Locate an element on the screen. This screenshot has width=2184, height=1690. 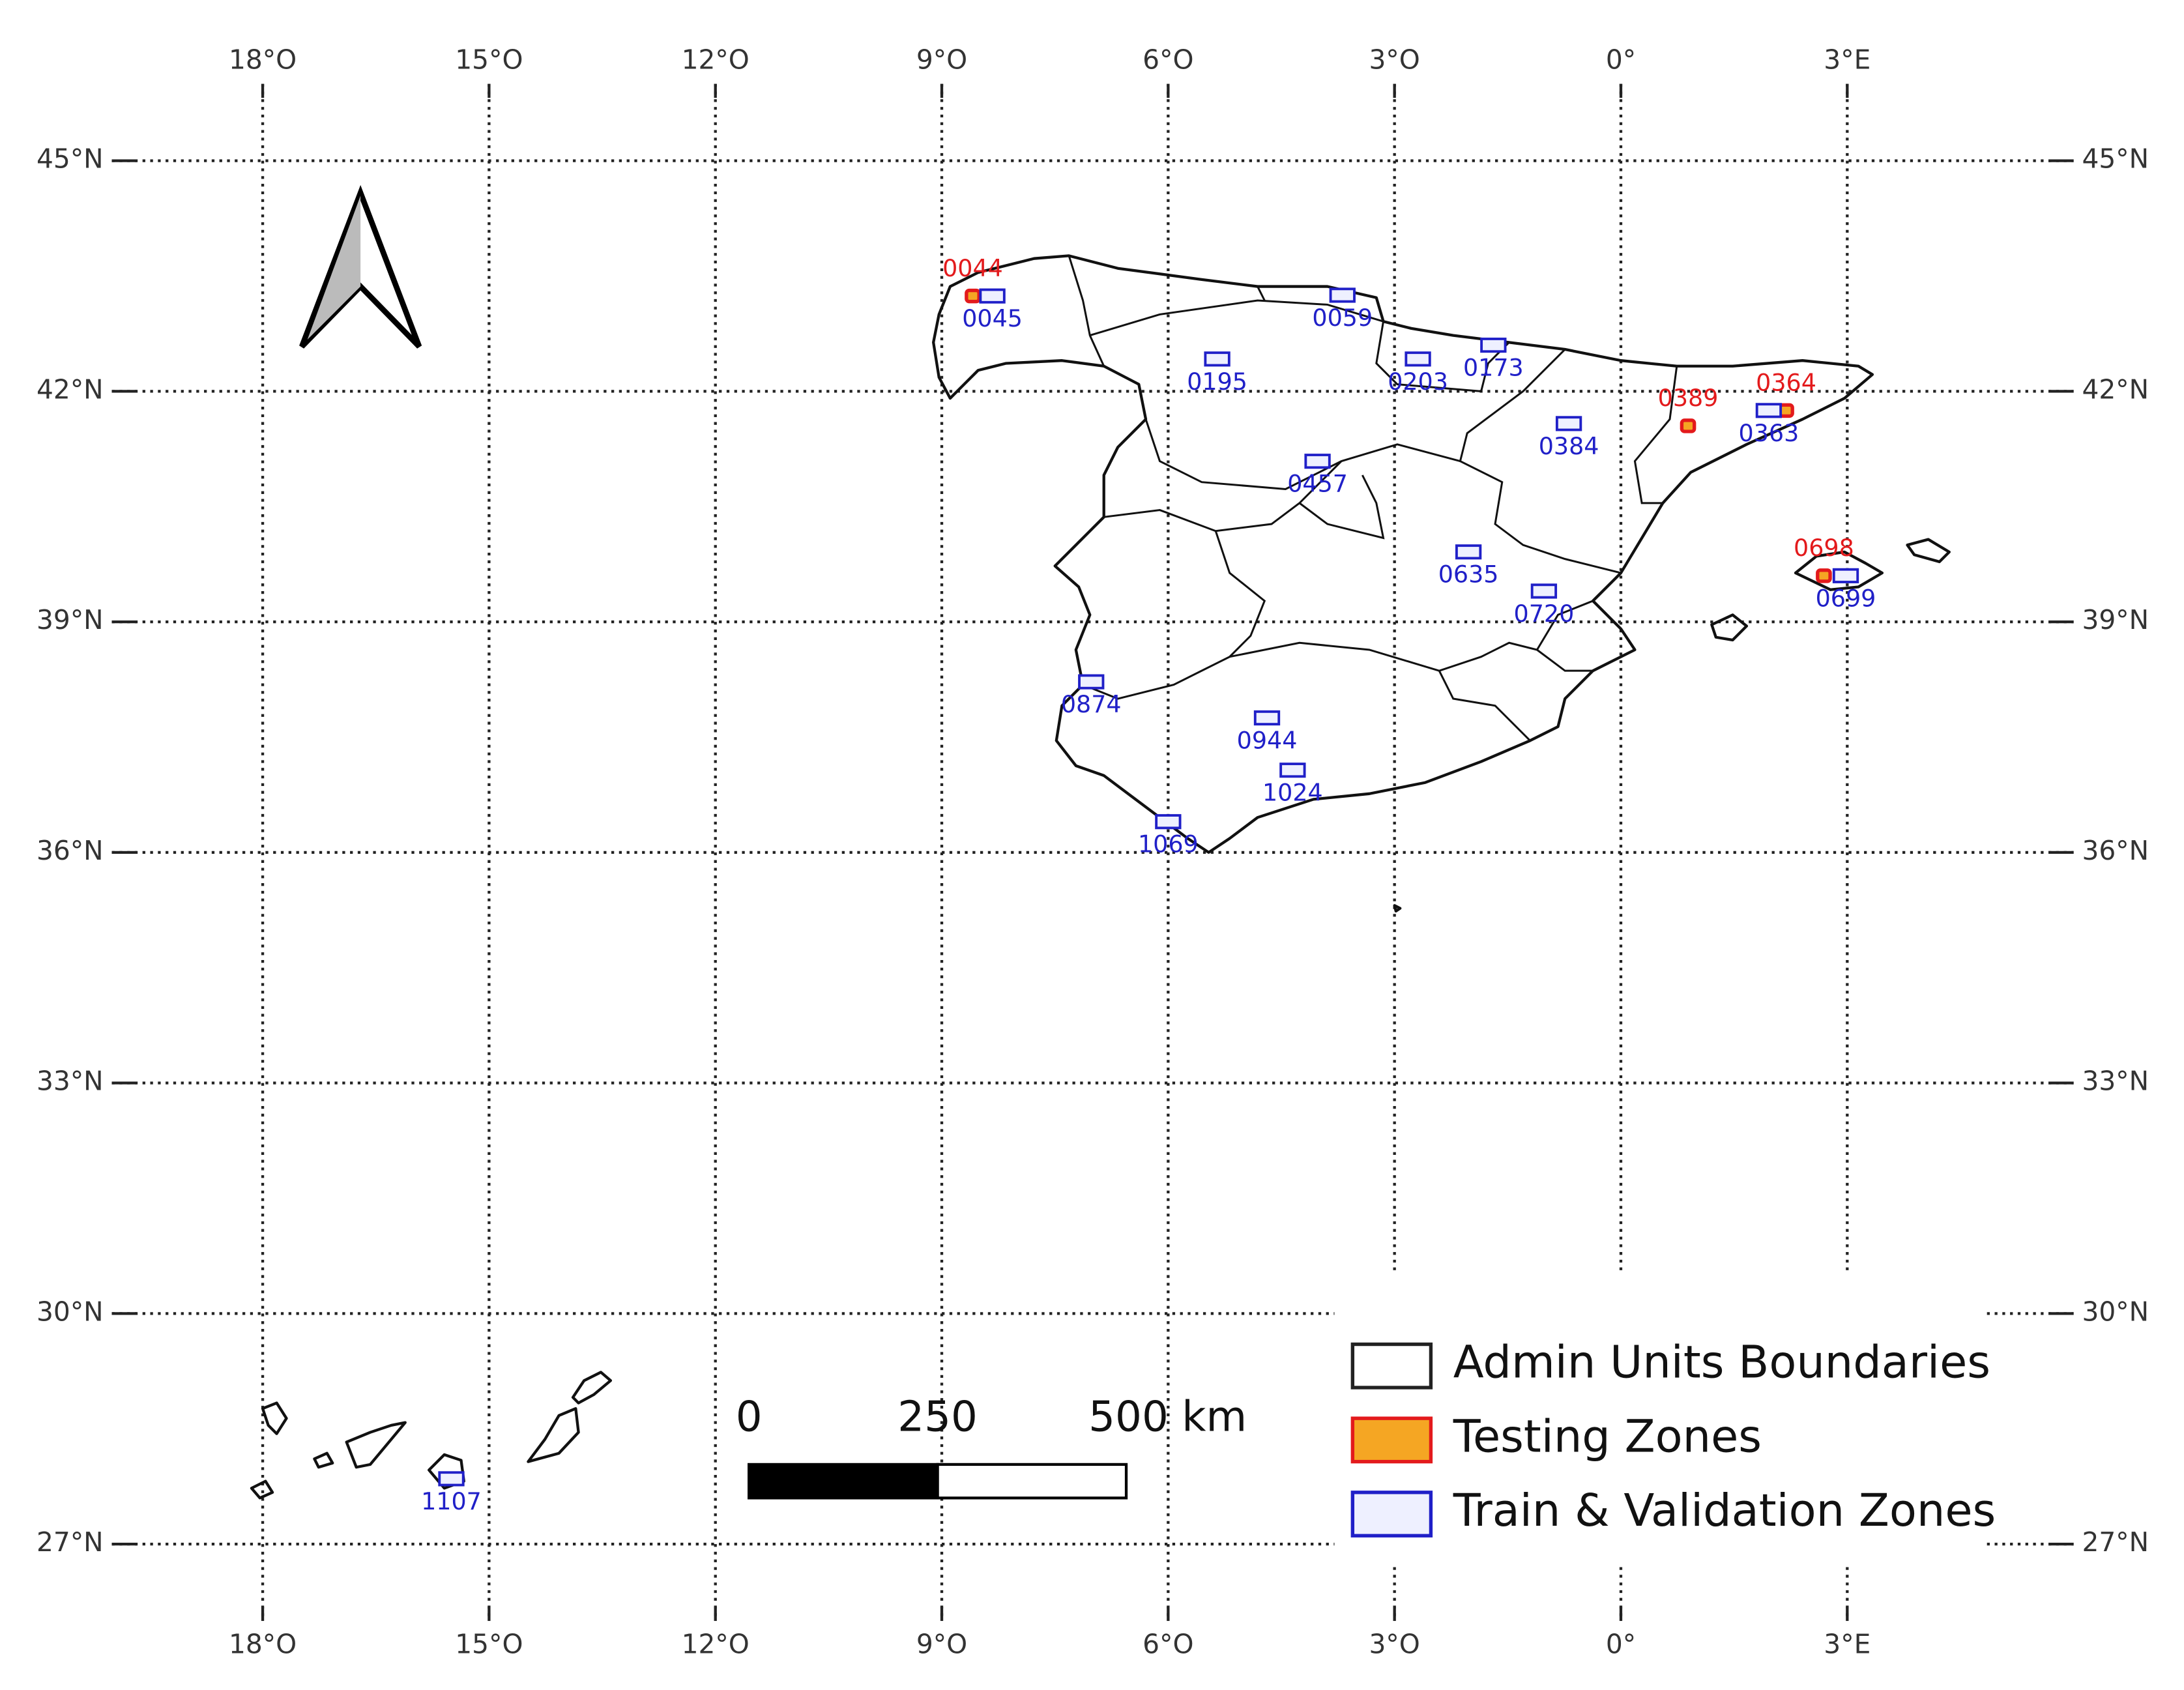
scale-label: 250 is located at coordinates (938, 1417).